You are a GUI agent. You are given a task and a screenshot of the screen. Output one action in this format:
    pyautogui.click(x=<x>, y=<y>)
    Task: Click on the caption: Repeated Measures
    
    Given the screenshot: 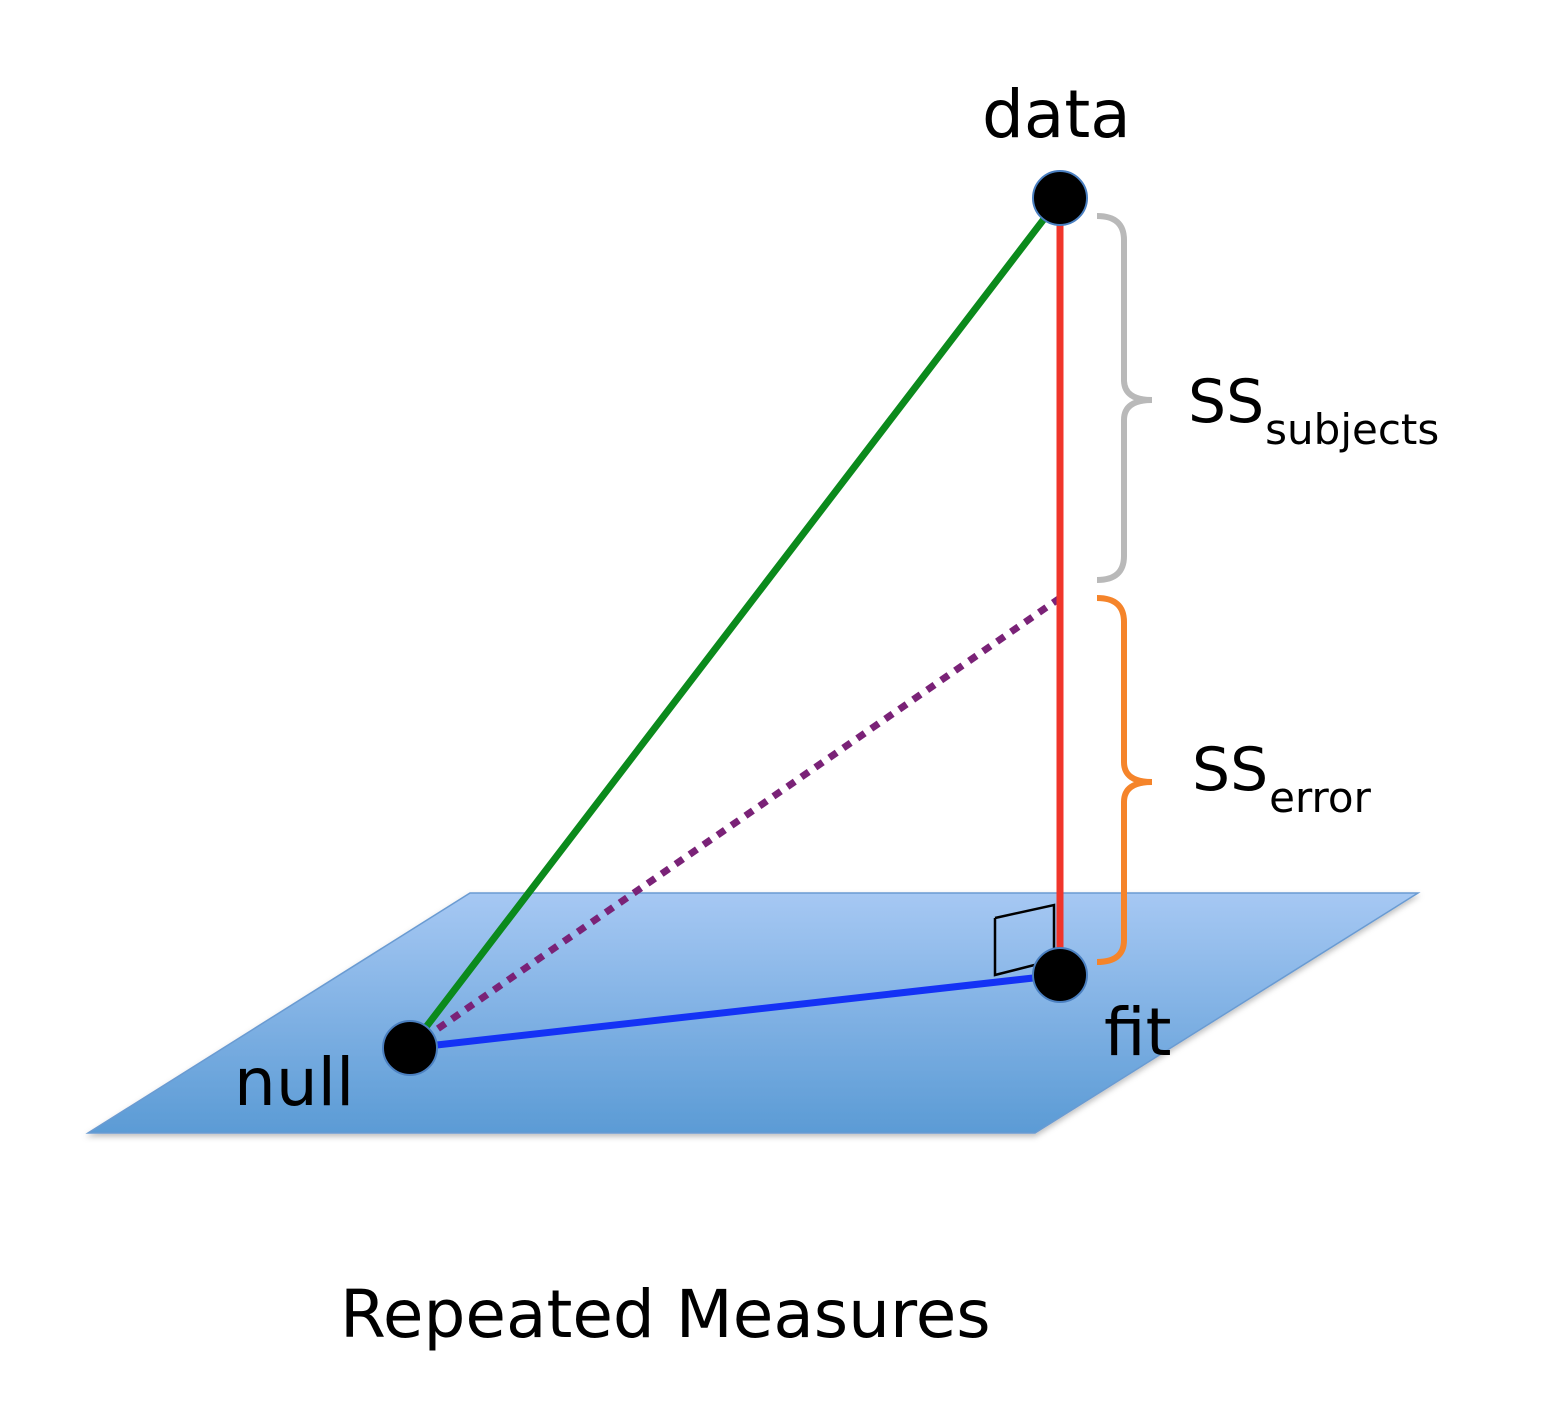 What is the action you would take?
    pyautogui.click(x=665, y=1314)
    